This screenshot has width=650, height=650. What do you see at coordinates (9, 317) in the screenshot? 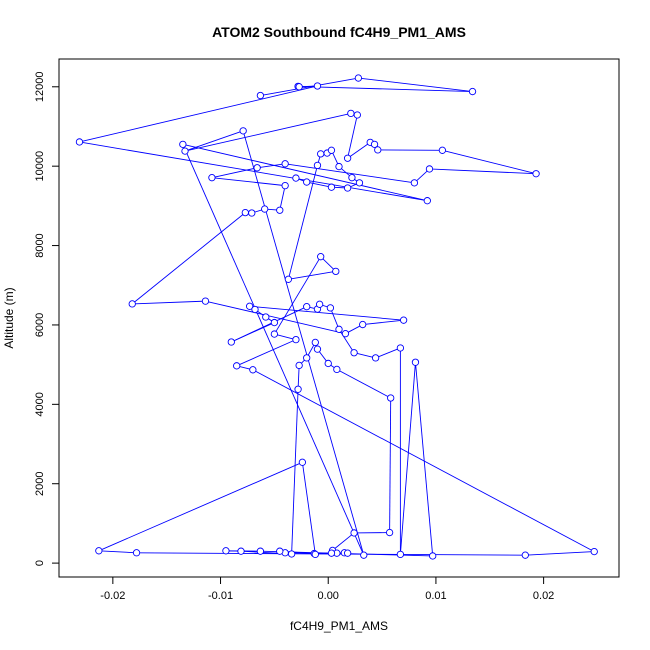
I see `y-axis-label: Altitude (m)` at bounding box center [9, 317].